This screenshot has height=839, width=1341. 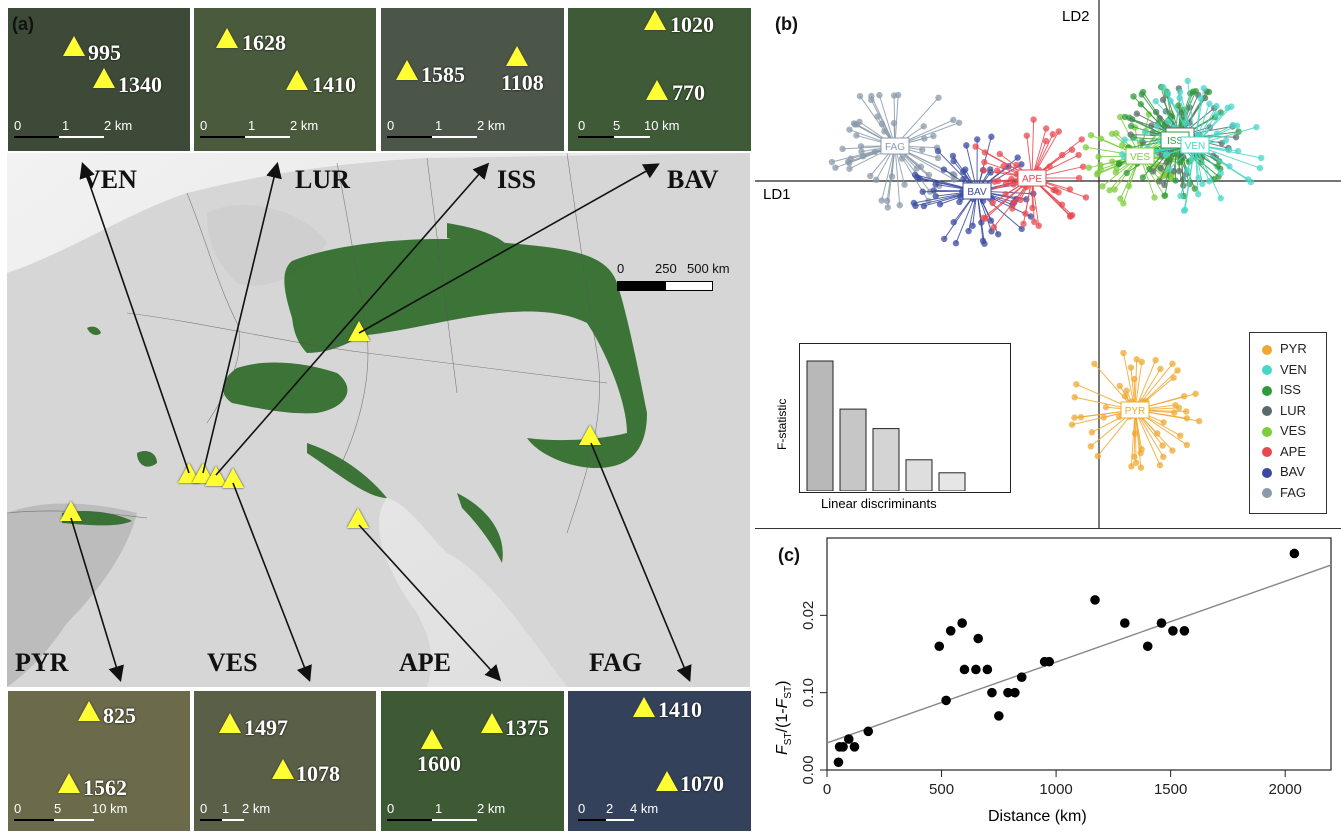 What do you see at coordinates (1290, 389) in the screenshot?
I see `legend-label: ISS` at bounding box center [1290, 389].